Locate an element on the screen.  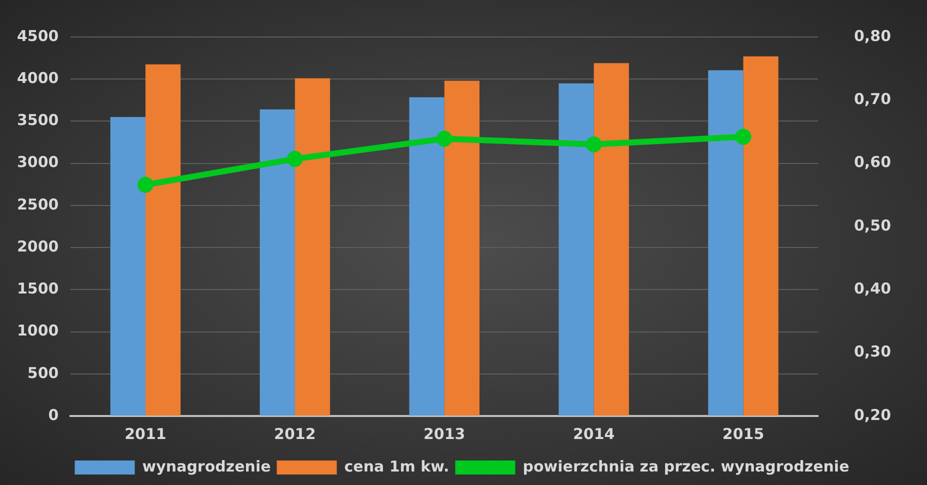
x-tick-label: 2011 is located at coordinates (145, 433).